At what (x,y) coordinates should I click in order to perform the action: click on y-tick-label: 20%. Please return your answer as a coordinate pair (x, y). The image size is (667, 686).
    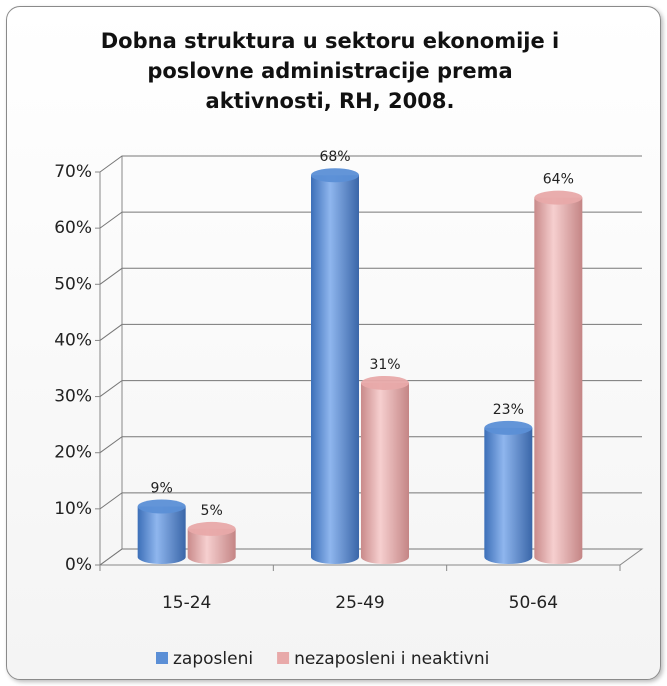
    Looking at the image, I should click on (73, 453).